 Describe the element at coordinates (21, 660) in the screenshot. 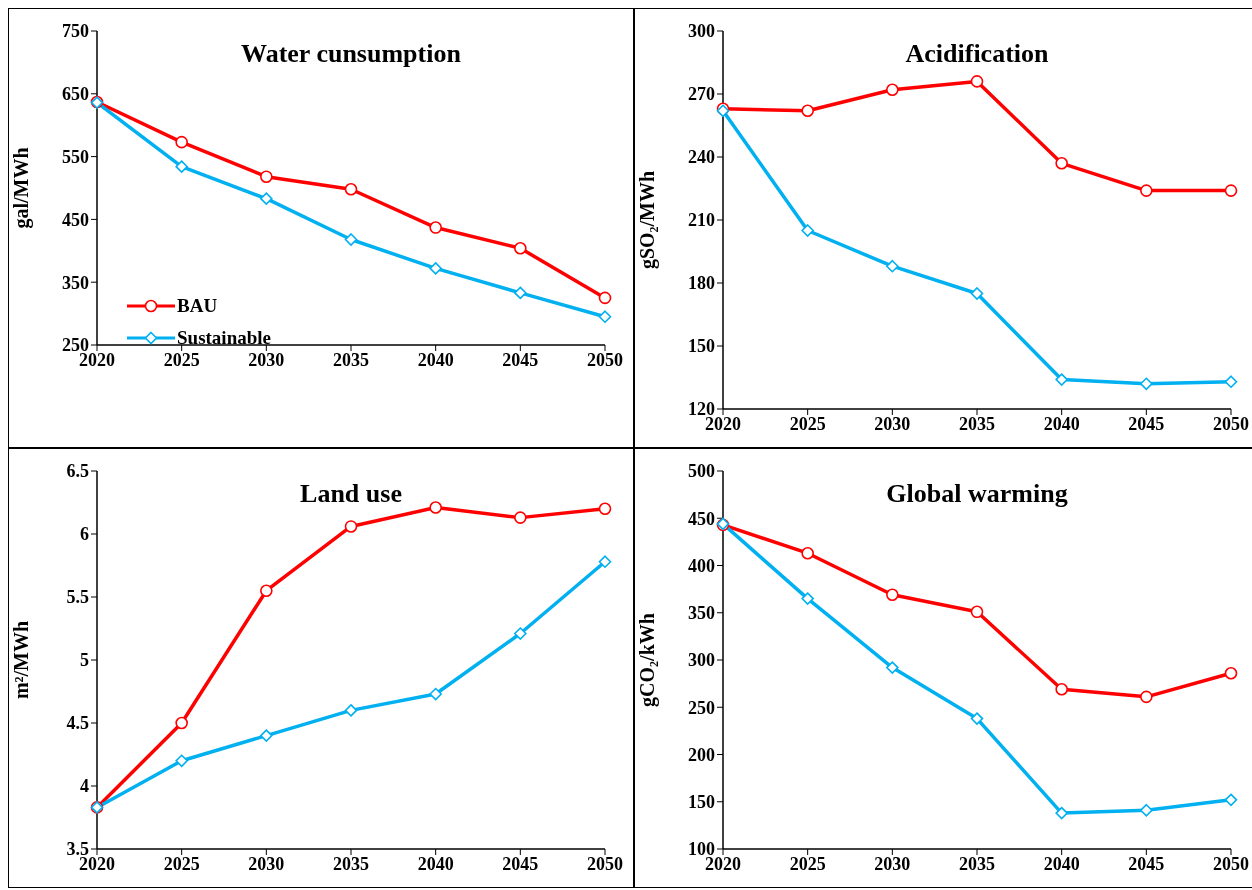

I see `y-axis-title: m²/MWh` at that location.